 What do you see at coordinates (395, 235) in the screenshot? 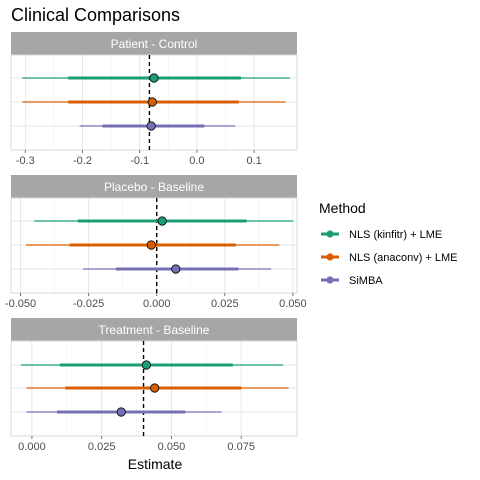
I see `legend-label: NLS (kinfitr) + LME` at bounding box center [395, 235].